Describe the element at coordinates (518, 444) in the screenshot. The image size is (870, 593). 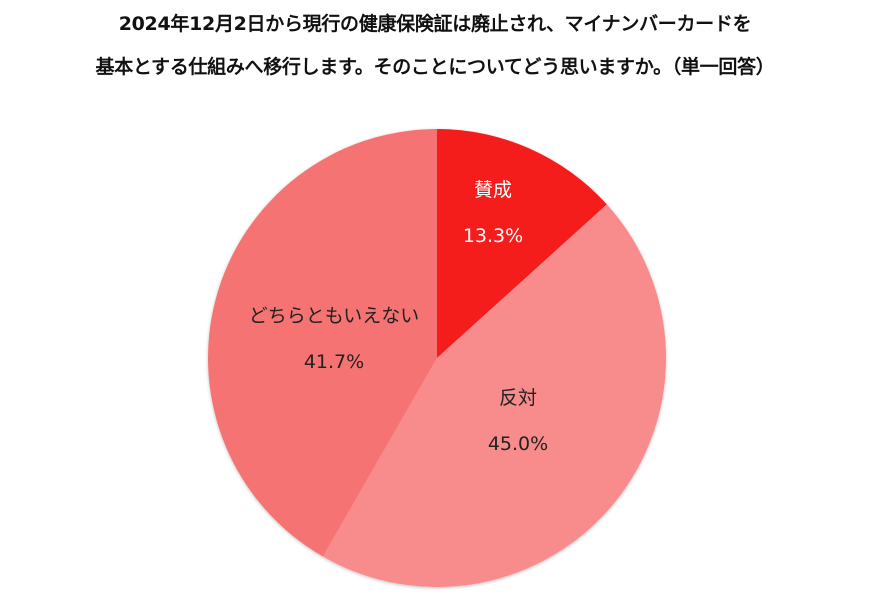
I see `slice-oppose-value: 45.0%` at that location.